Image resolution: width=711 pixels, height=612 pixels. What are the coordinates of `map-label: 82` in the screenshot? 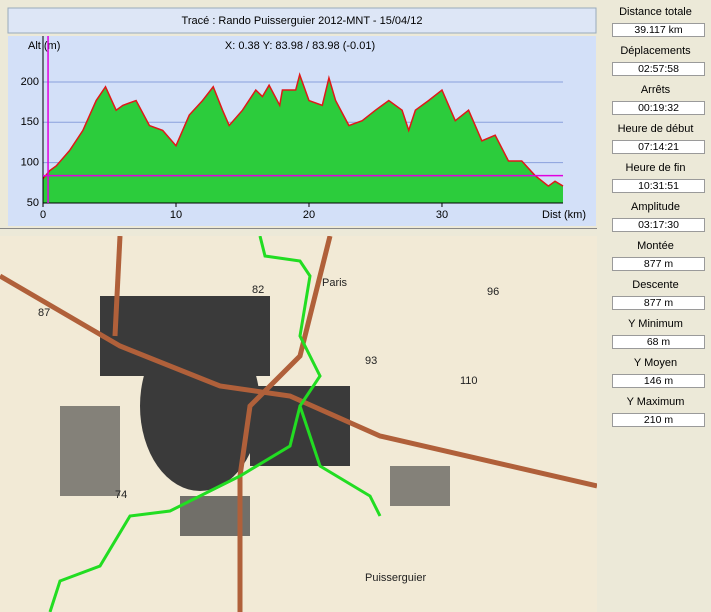 It's located at (258, 290).